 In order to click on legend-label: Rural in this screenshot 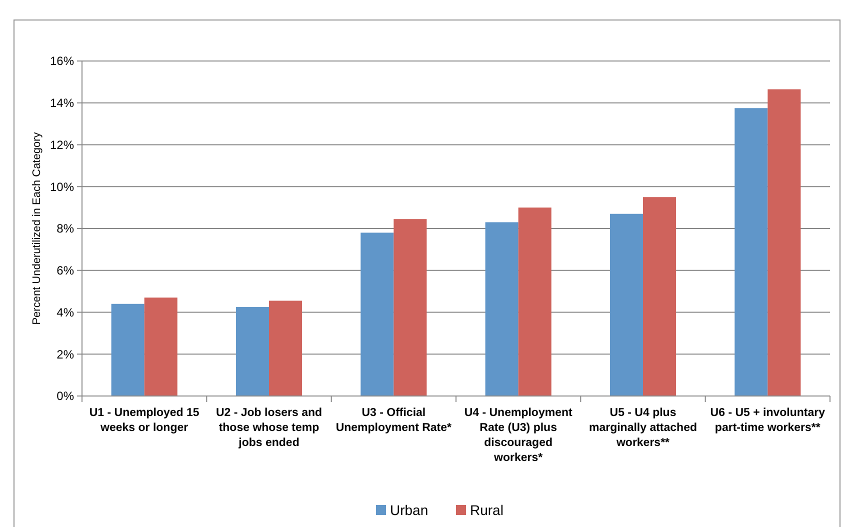, I will do `click(487, 510)`.